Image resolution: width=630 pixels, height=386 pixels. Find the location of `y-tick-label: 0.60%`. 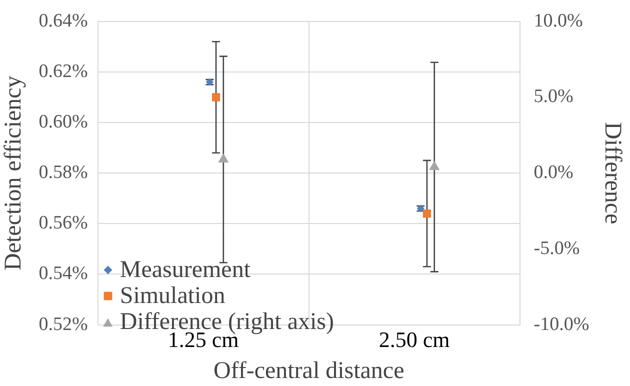

y-tick-label: 0.60% is located at coordinates (63, 122).